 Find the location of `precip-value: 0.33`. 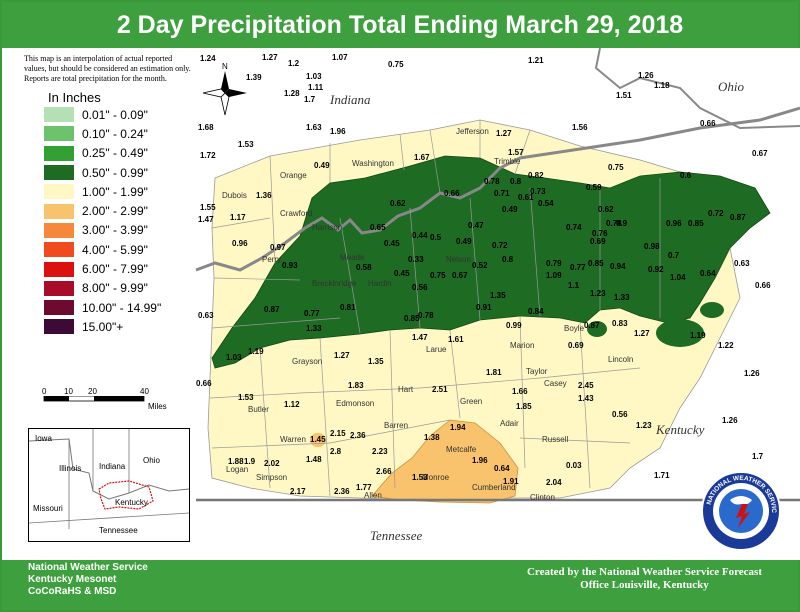

precip-value: 0.33 is located at coordinates (416, 259).